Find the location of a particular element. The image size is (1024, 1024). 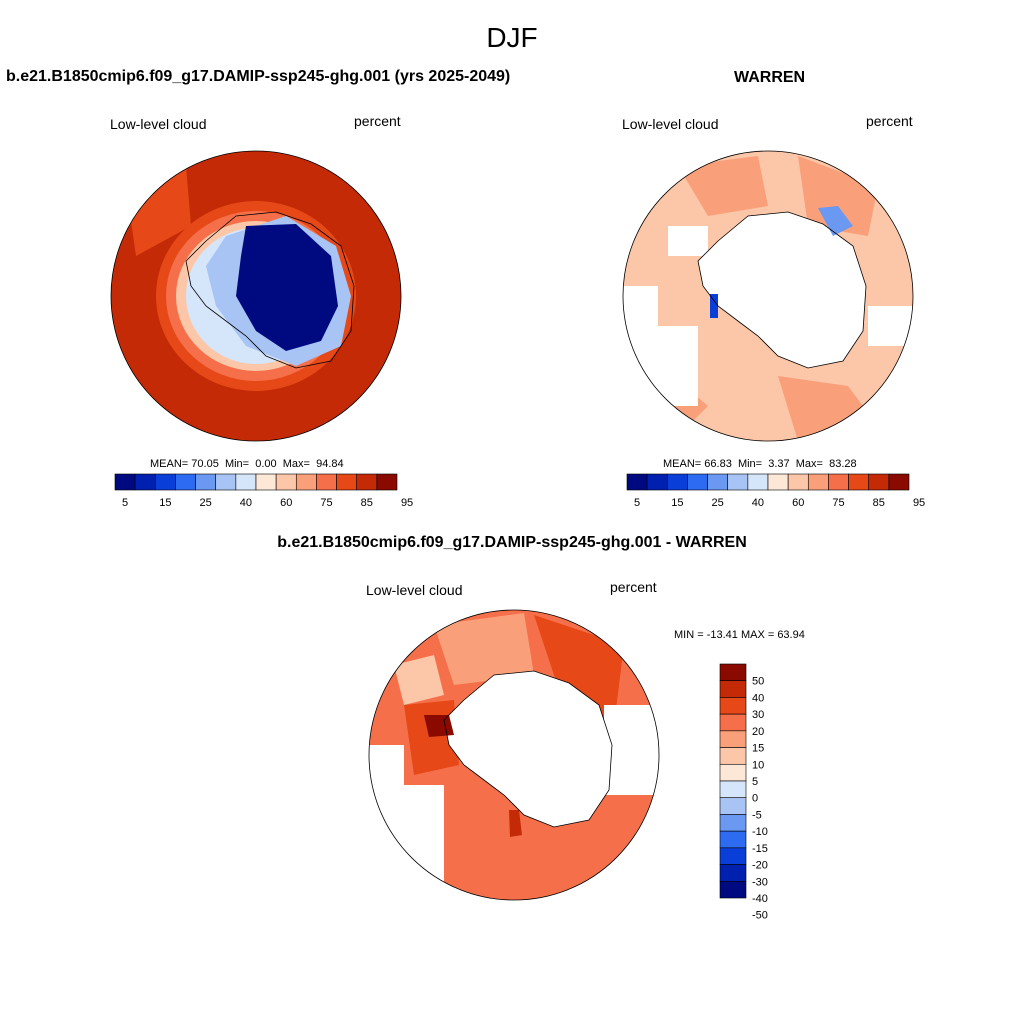

panel1-coastline is located at coordinates (270, 290).